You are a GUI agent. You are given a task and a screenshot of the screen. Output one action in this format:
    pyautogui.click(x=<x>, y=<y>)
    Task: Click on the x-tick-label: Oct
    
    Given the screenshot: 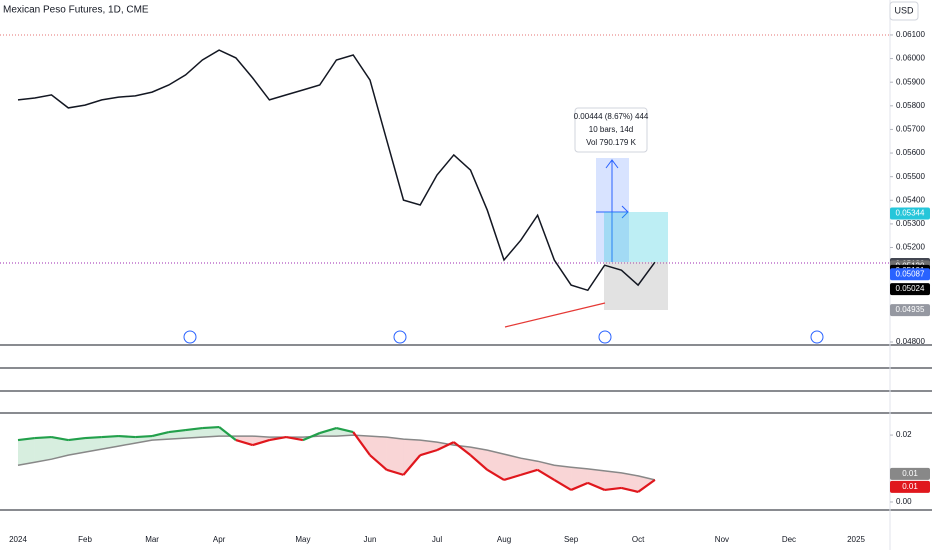 What is the action you would take?
    pyautogui.click(x=638, y=539)
    